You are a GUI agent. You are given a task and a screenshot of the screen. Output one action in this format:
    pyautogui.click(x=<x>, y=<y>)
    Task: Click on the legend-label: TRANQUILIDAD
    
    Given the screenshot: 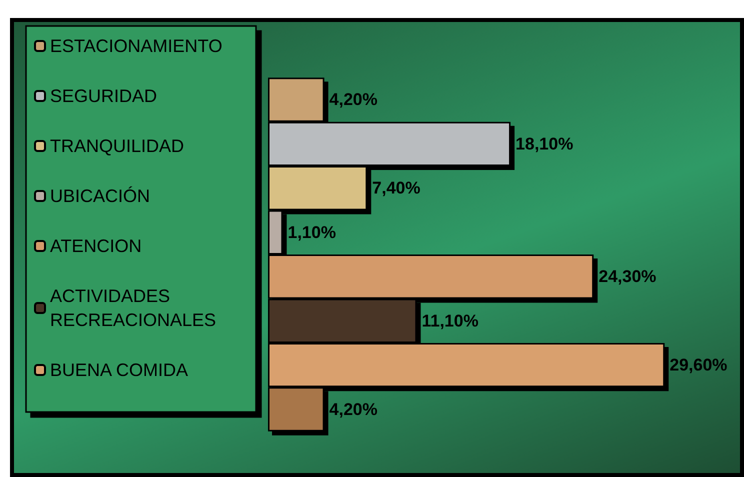 What is the action you would take?
    pyautogui.click(x=117, y=146)
    